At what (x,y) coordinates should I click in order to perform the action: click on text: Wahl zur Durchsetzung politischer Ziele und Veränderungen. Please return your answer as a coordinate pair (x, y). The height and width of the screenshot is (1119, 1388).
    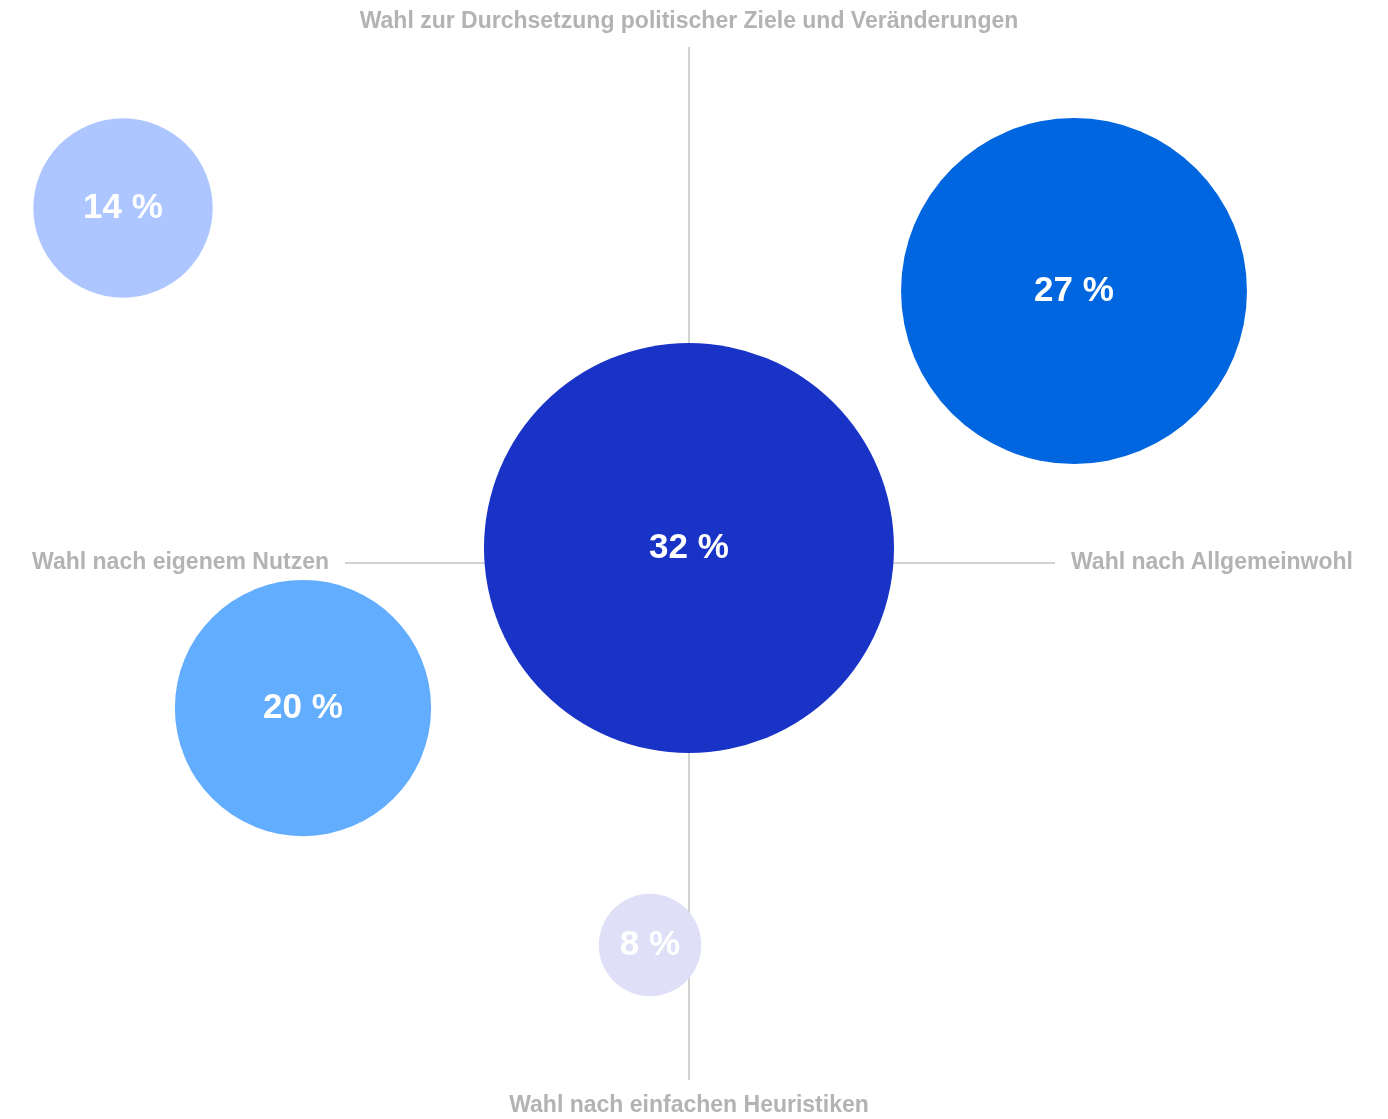
    Looking at the image, I should click on (689, 20).